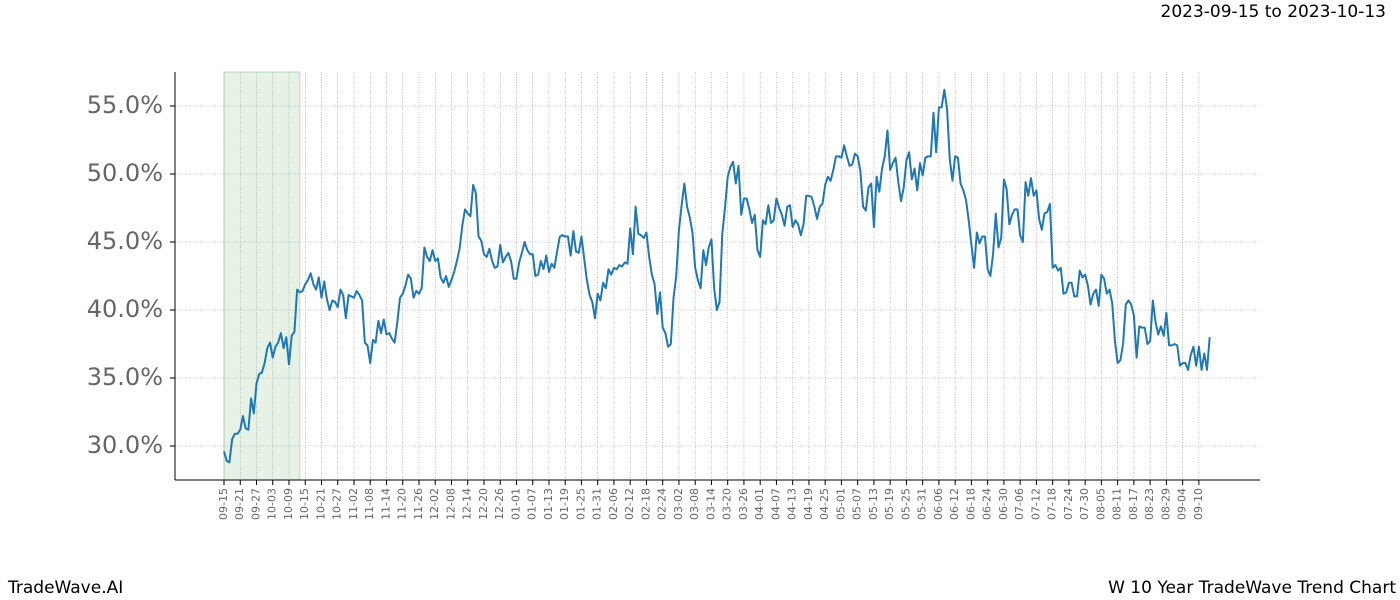 This screenshot has width=1400, height=600. Describe the element at coordinates (678, 504) in the screenshot. I see `x-tick-label: 03-02` at that location.